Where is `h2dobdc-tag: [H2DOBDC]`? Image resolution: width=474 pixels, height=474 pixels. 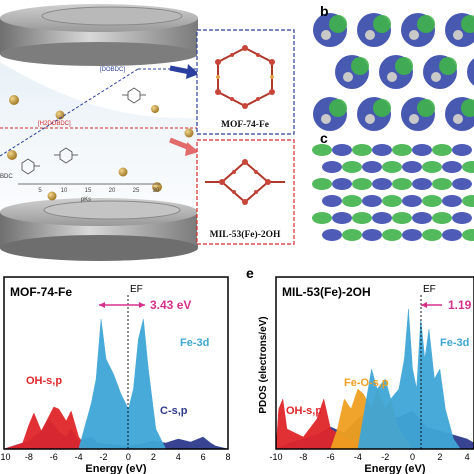
h2dobdc-tag: [H2DOBDC] is located at coordinates (54, 124).